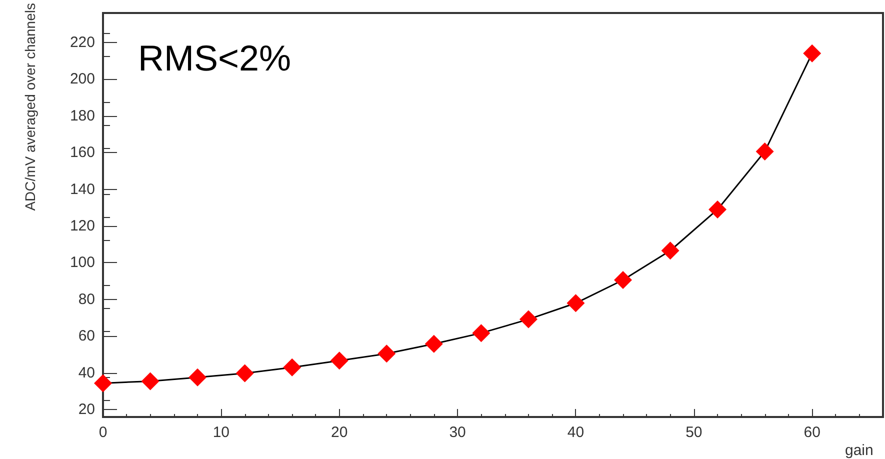  Describe the element at coordinates (82, 189) in the screenshot. I see `y-tick-label: 140` at that location.